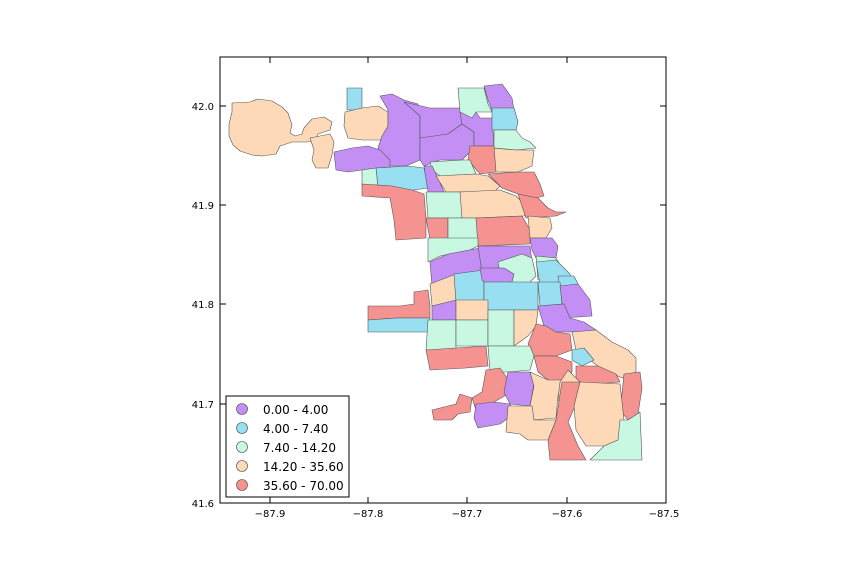 The image size is (864, 576). I want to click on region-fuller-park, so click(550, 294).